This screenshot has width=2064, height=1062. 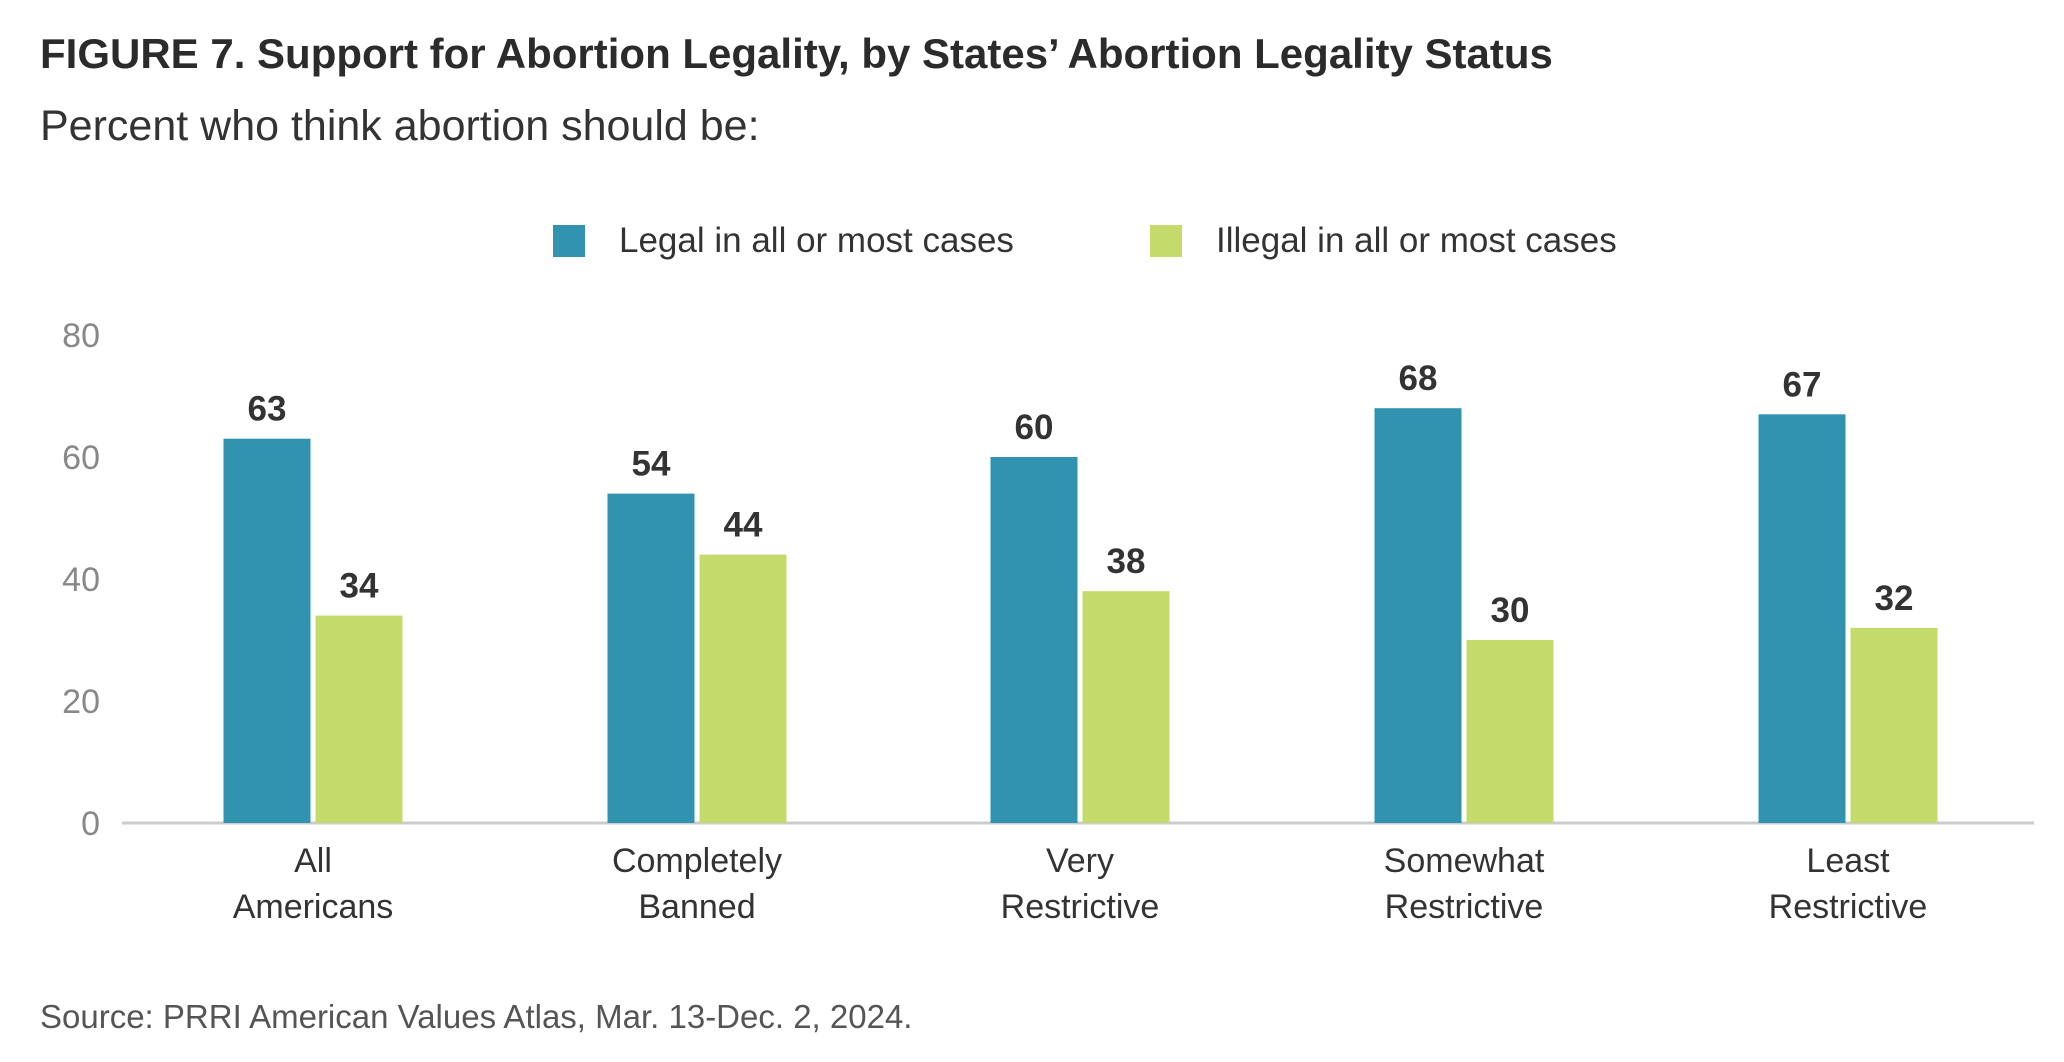 What do you see at coordinates (400, 126) in the screenshot?
I see `chart-subtitle: Percent who think abortion should be:` at bounding box center [400, 126].